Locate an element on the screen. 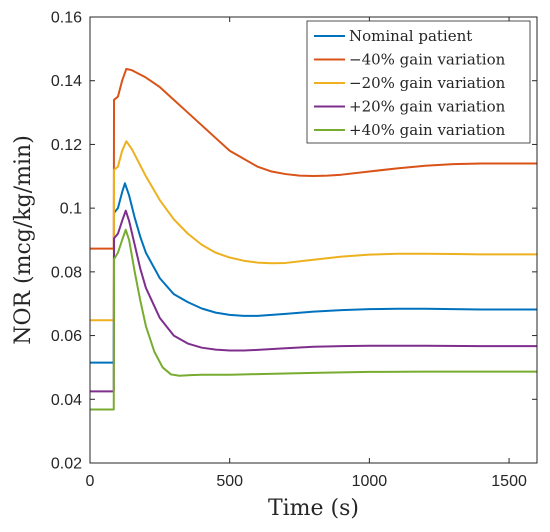 The image size is (550, 532). legend-label-0: Nominal patient is located at coordinates (410, 36).